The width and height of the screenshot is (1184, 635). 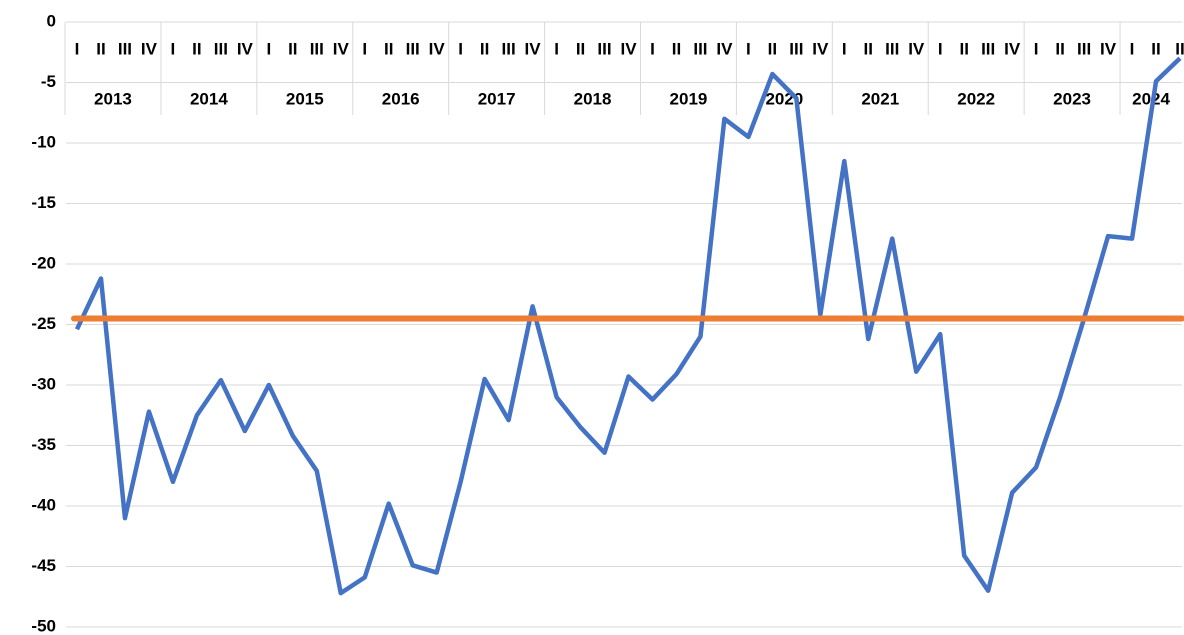 I want to click on year-label: 2016, so click(x=401, y=98).